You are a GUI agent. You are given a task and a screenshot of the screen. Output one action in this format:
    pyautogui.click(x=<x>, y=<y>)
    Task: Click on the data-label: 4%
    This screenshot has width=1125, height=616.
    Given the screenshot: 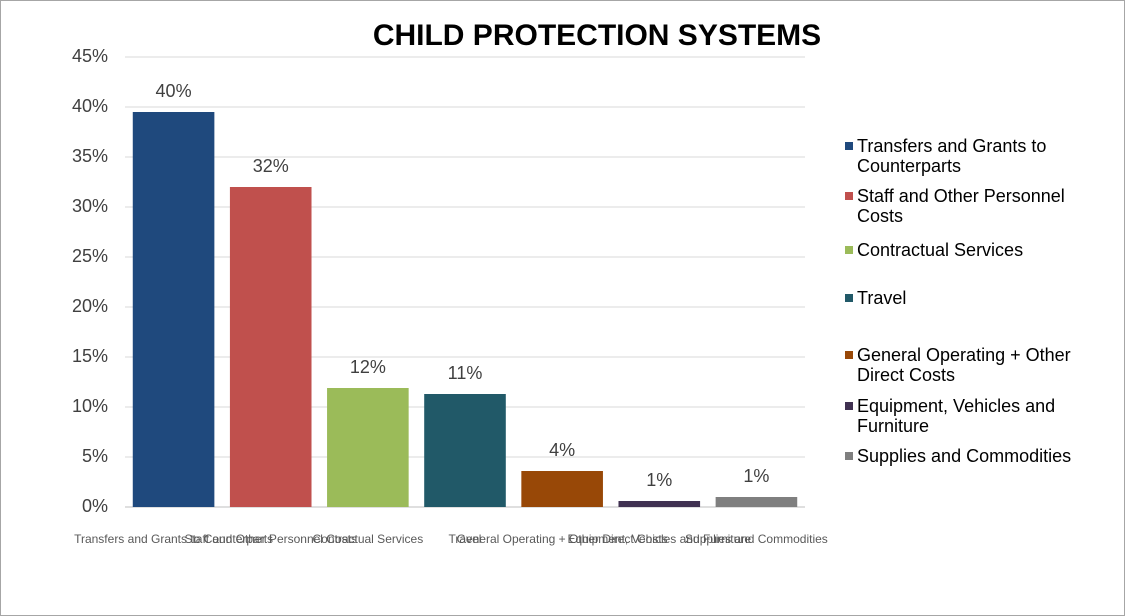 What is the action you would take?
    pyautogui.click(x=562, y=450)
    